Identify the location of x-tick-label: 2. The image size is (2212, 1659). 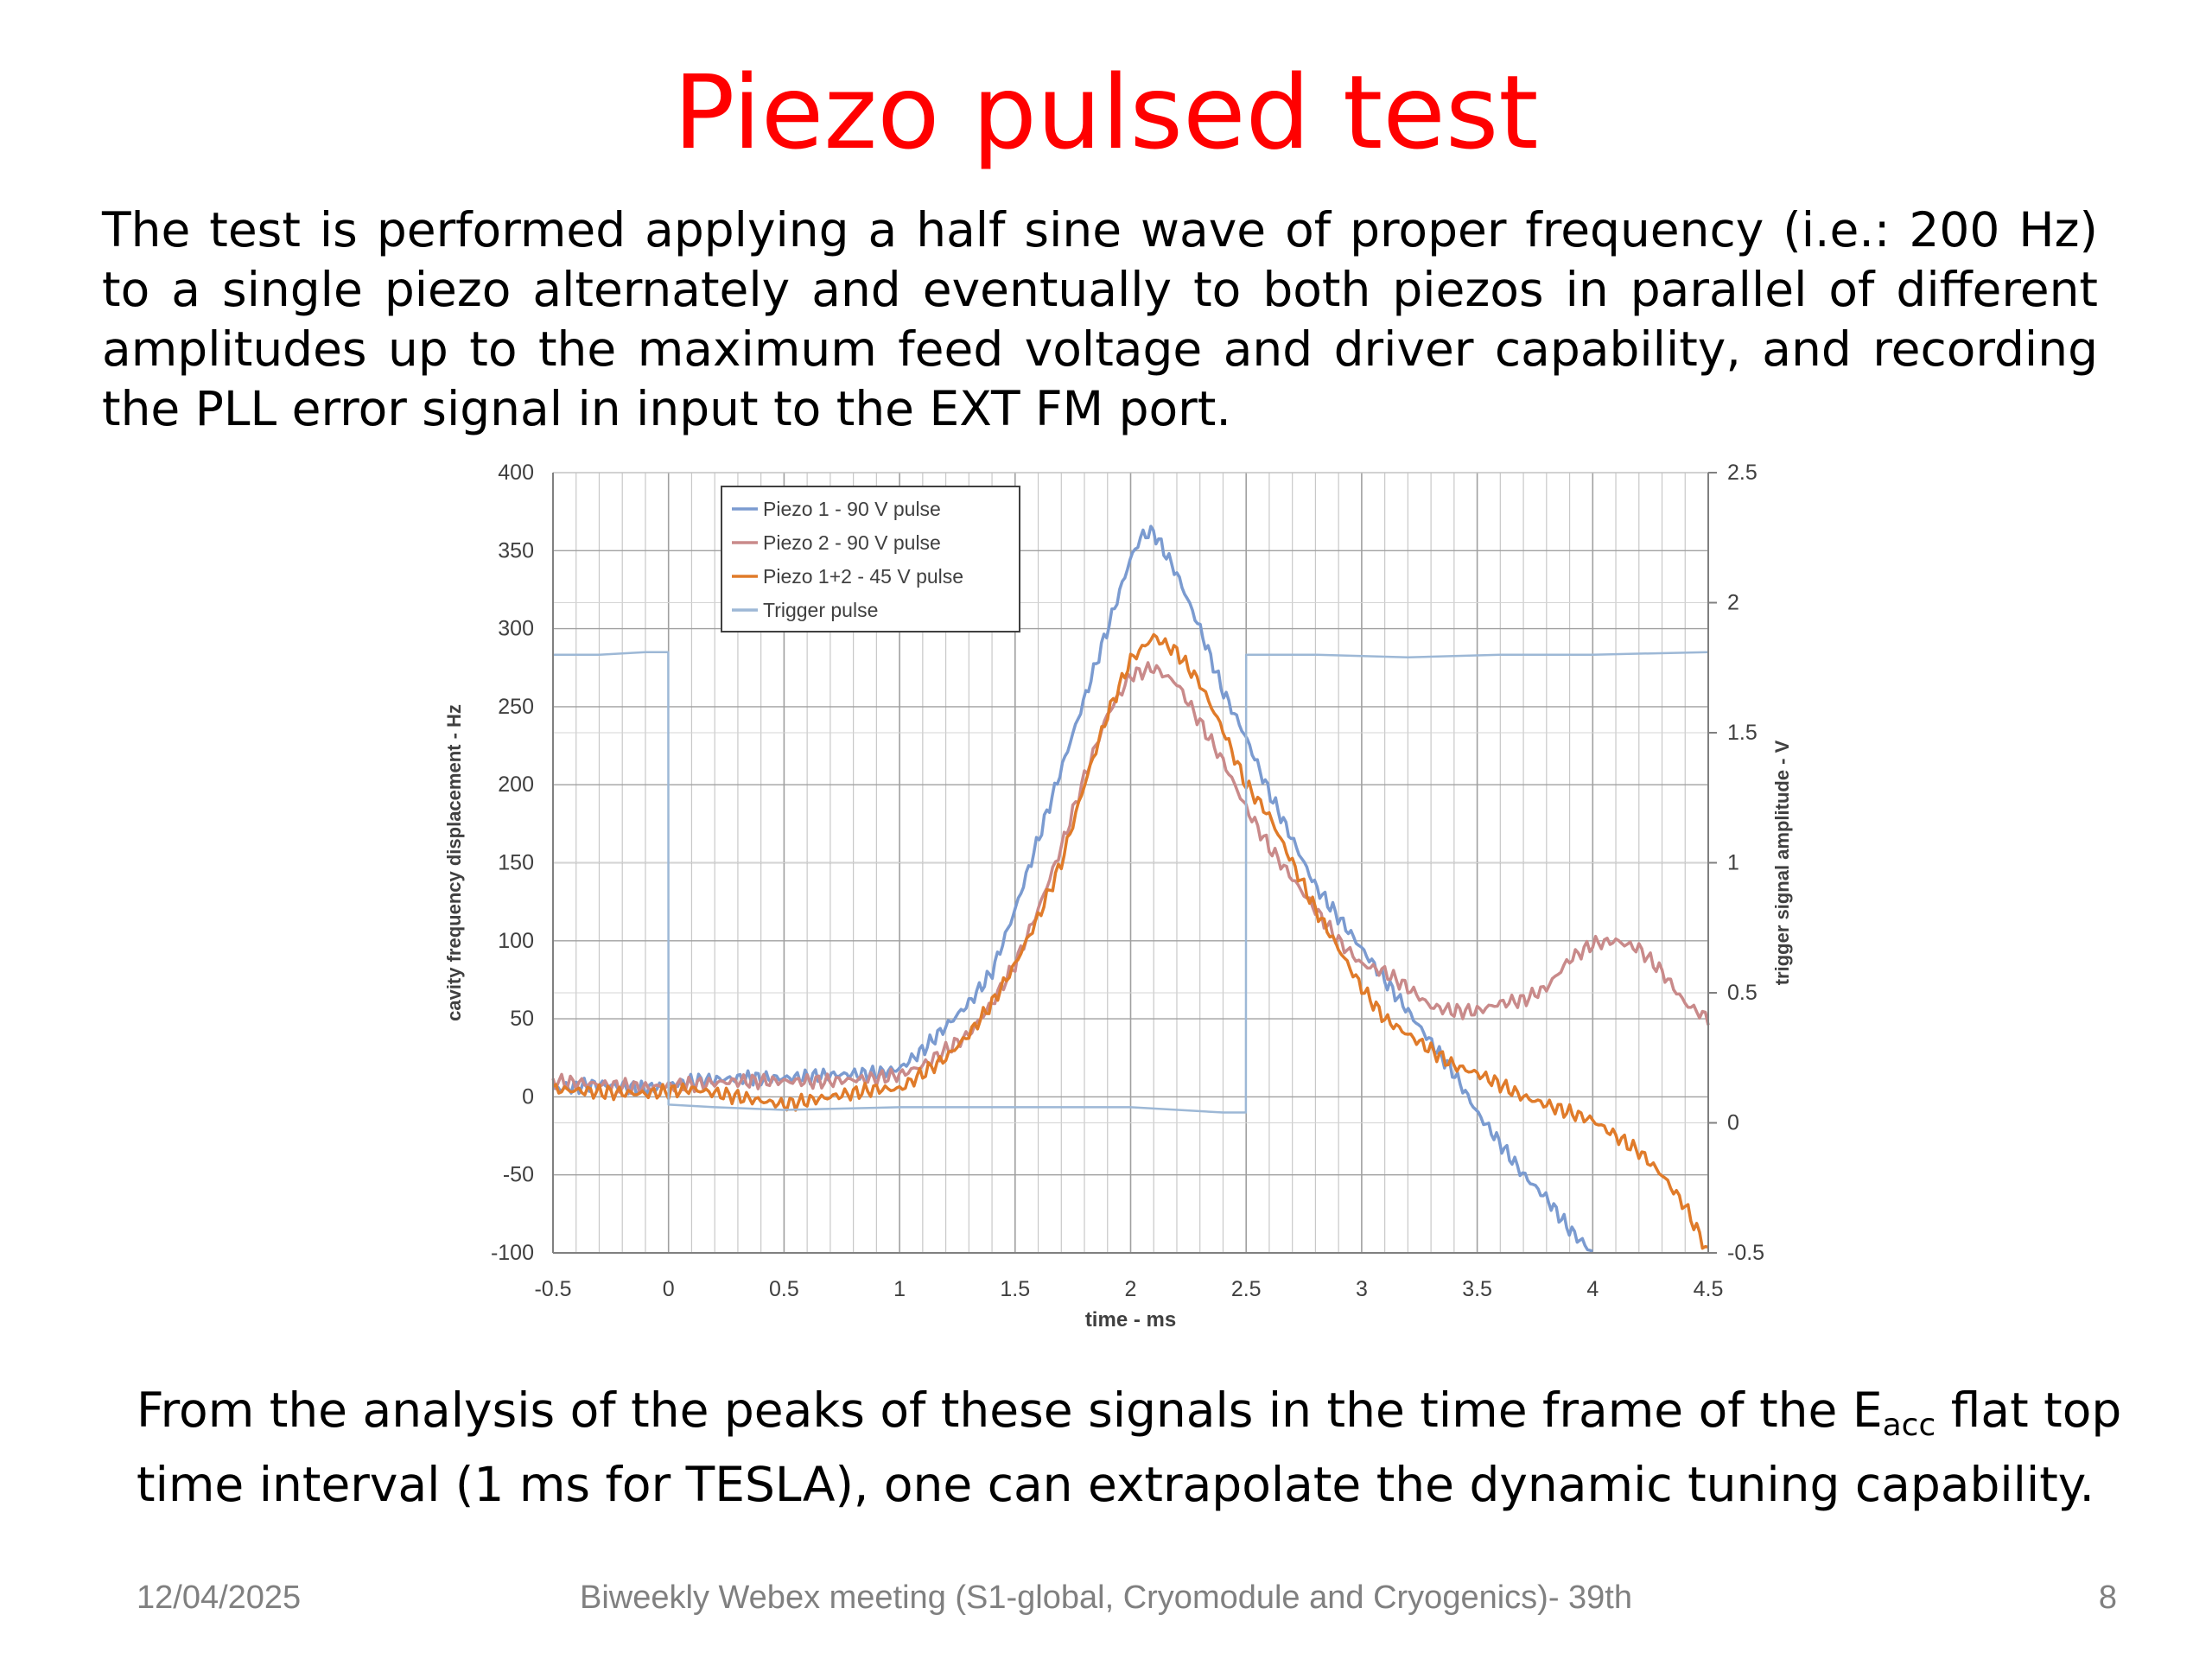
(1131, 1289).